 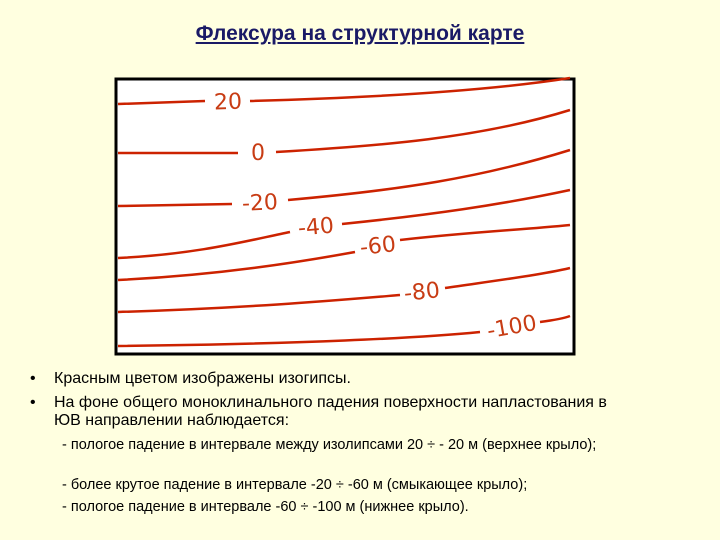 What do you see at coordinates (360, 33) in the screenshot?
I see `slide-title: Флексура на структурной карте` at bounding box center [360, 33].